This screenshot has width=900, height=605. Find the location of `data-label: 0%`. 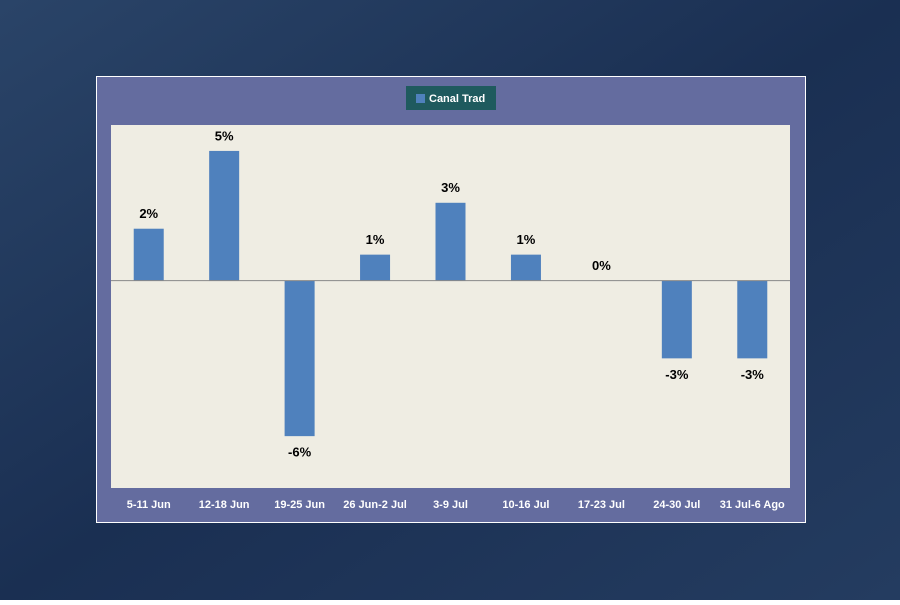

data-label: 0% is located at coordinates (601, 265).